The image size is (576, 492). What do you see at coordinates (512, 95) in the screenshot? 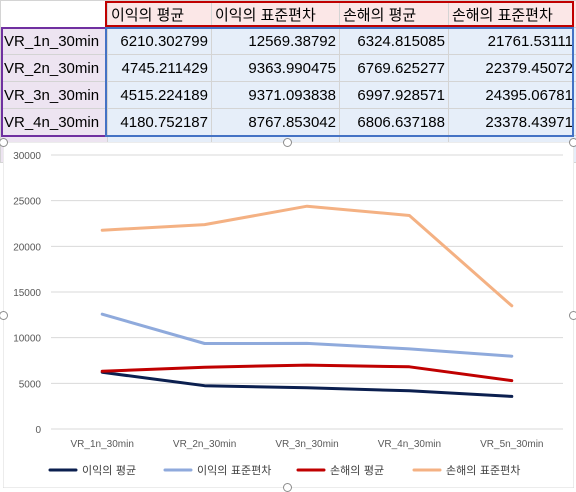
I see `table-cell: 24395.06781` at bounding box center [512, 95].